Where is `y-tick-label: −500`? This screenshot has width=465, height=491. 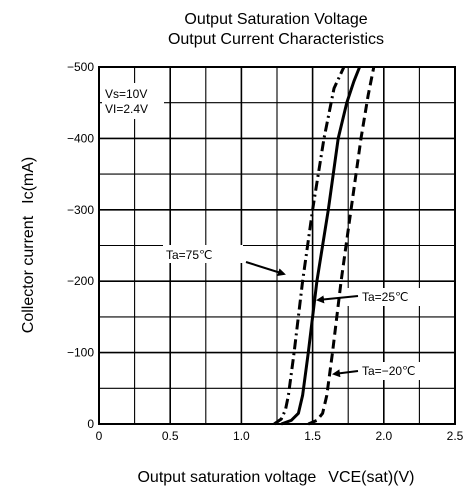
y-tick-label: −500 is located at coordinates (80, 67).